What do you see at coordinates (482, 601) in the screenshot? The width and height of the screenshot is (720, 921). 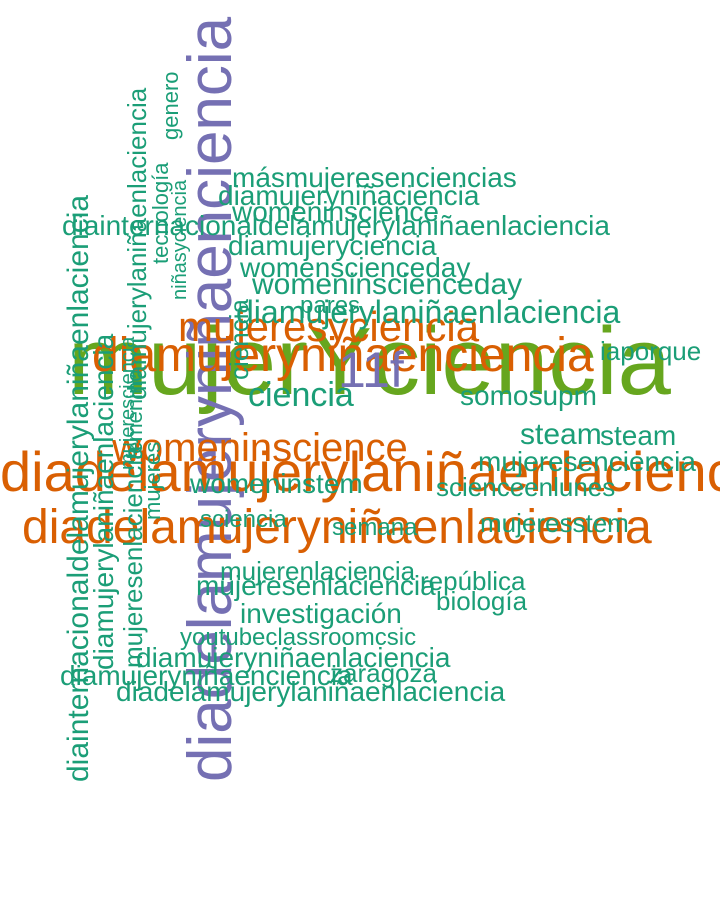 I see `cloud-word: biología` at bounding box center [482, 601].